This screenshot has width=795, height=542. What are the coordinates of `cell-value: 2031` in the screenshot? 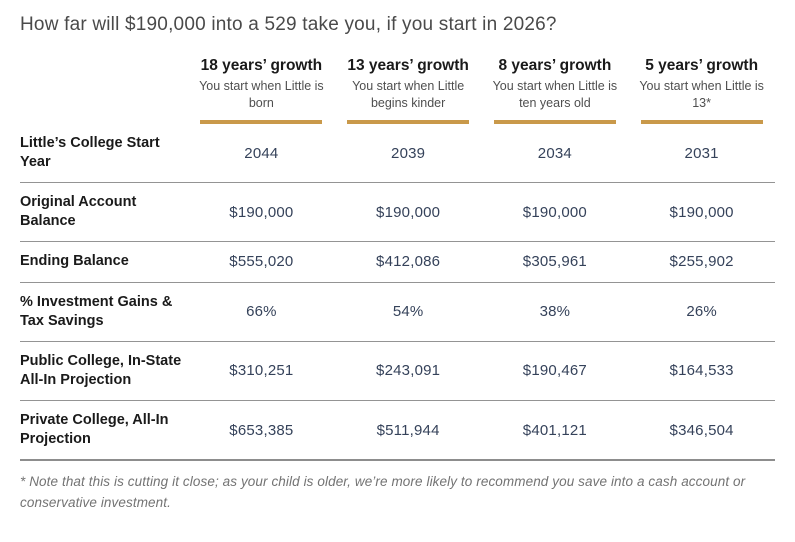 It's located at (701, 153).